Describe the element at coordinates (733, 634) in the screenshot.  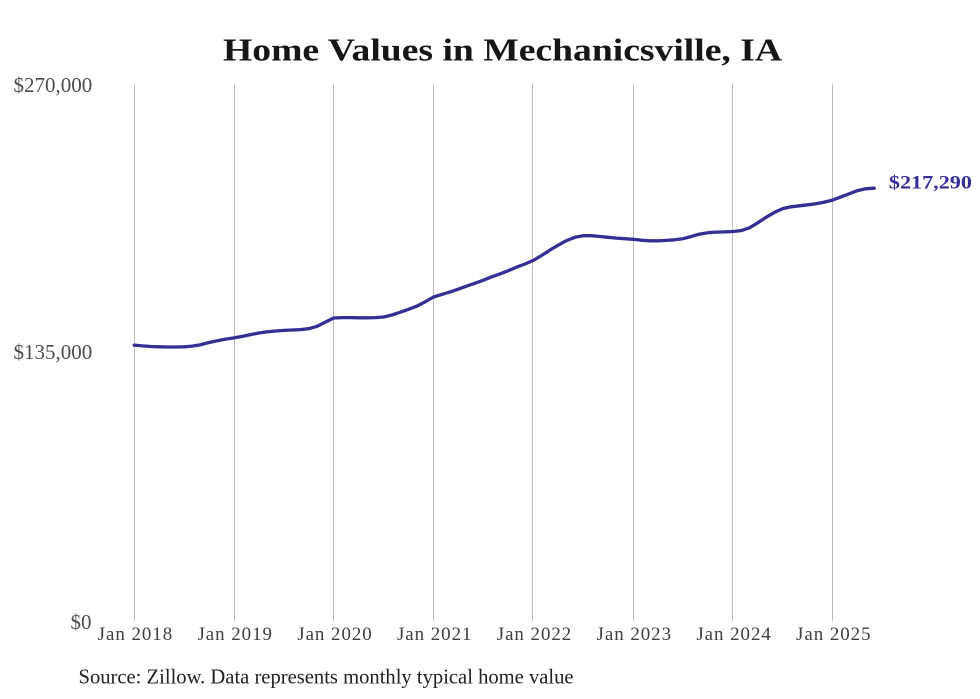
I see `svg-text: Jan 2024` at that location.